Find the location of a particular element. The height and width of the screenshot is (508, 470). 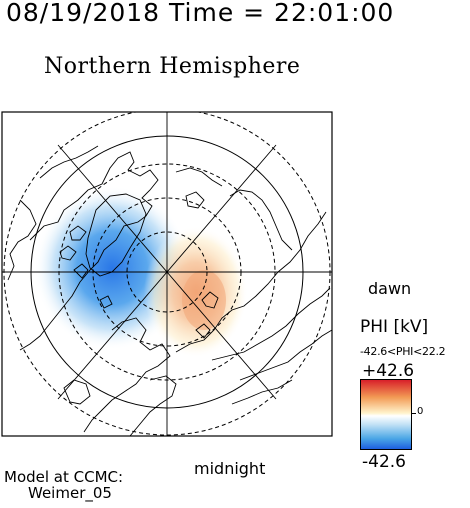

time-title: 08/19/2018 Time = 22:01:00 is located at coordinates (200, 13).